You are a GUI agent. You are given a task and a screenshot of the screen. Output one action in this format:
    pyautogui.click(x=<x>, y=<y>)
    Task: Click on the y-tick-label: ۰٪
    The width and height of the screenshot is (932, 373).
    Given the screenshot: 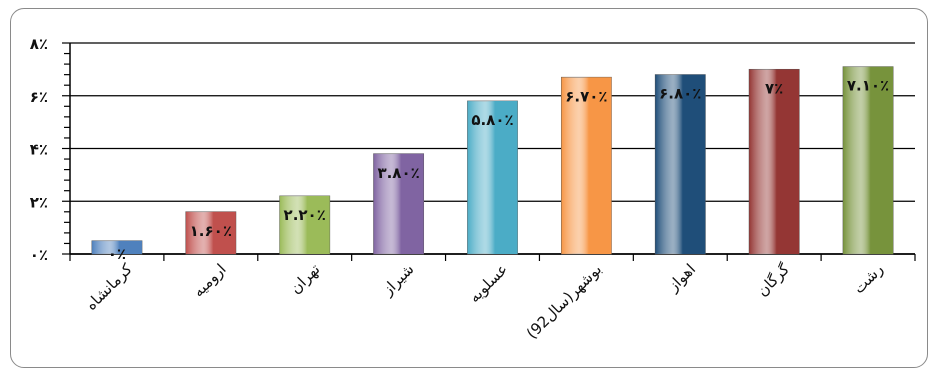 What is the action you would take?
    pyautogui.click(x=39, y=255)
    